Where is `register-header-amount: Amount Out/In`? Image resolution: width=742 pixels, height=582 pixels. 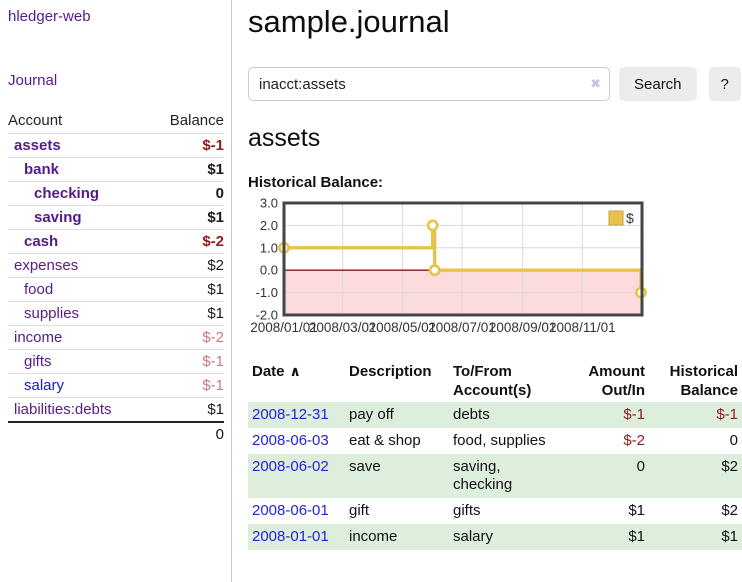 register-header-amount: Amount Out/In is located at coordinates (616, 381).